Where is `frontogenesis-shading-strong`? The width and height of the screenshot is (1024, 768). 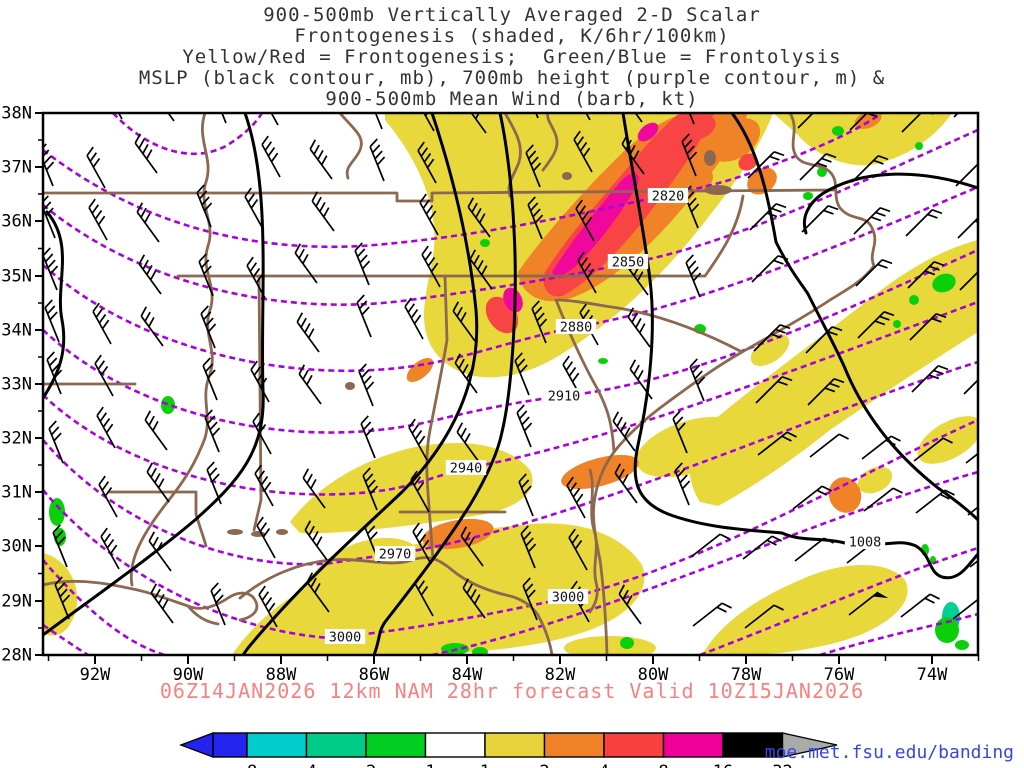 frontogenesis-shading-strong is located at coordinates (748, 162).